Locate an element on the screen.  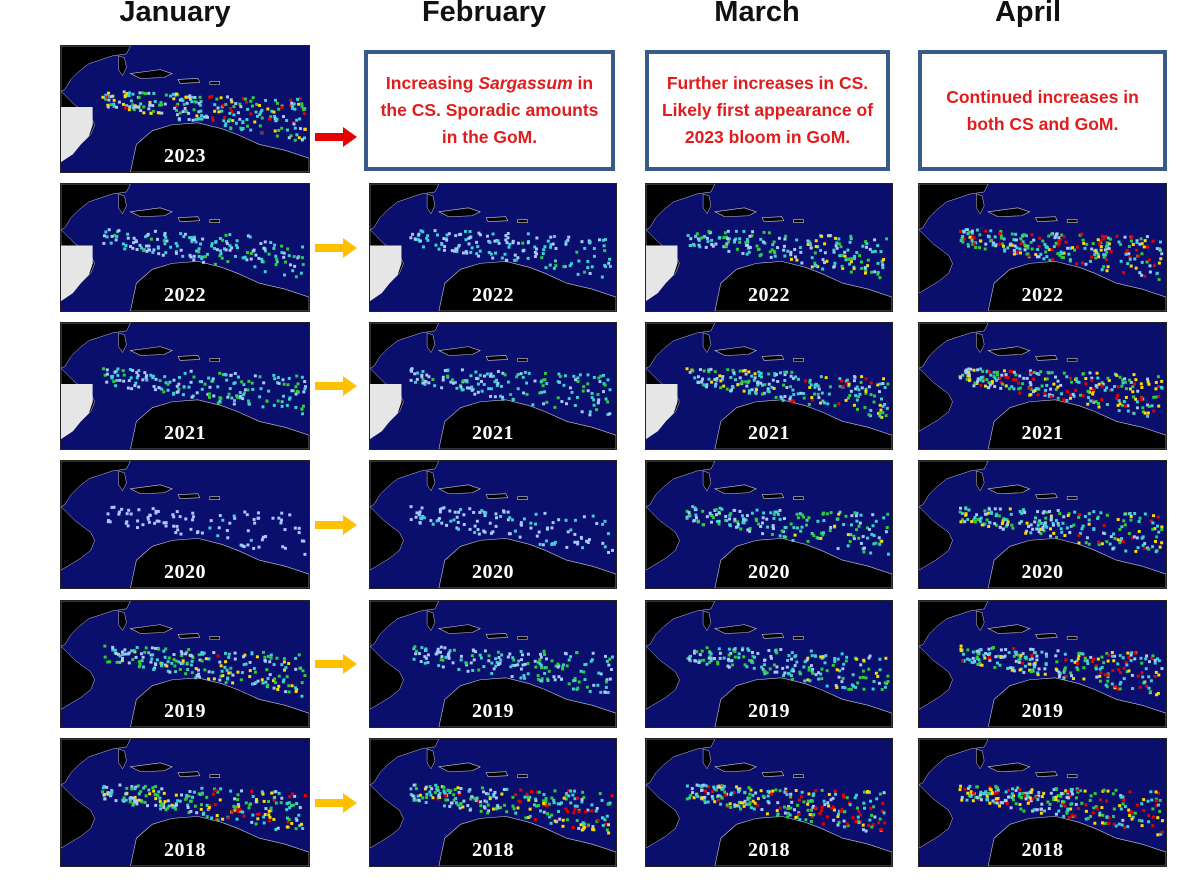
map-january-2023: 2023 is located at coordinates (185, 109).